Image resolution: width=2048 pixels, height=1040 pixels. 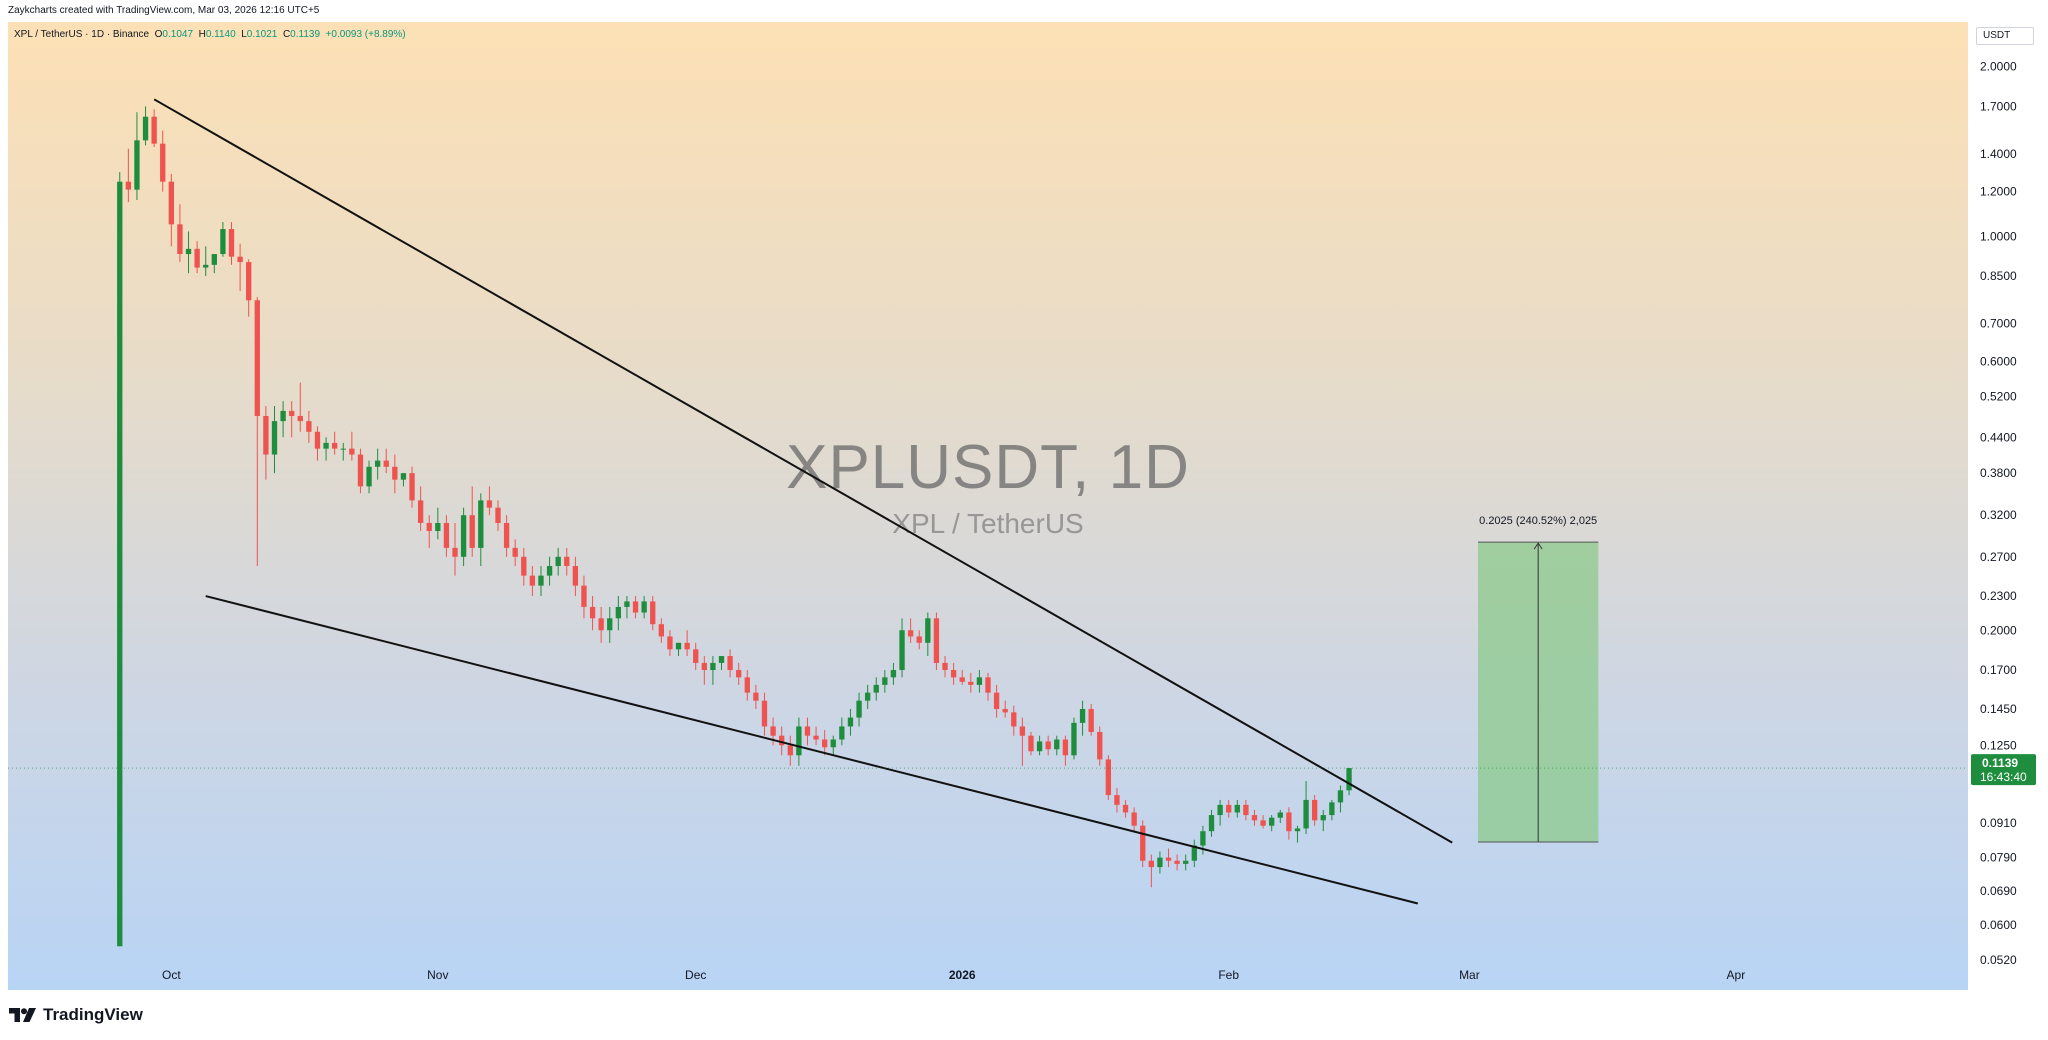 What do you see at coordinates (286, 34) in the screenshot?
I see `legend-close-label: C` at bounding box center [286, 34].